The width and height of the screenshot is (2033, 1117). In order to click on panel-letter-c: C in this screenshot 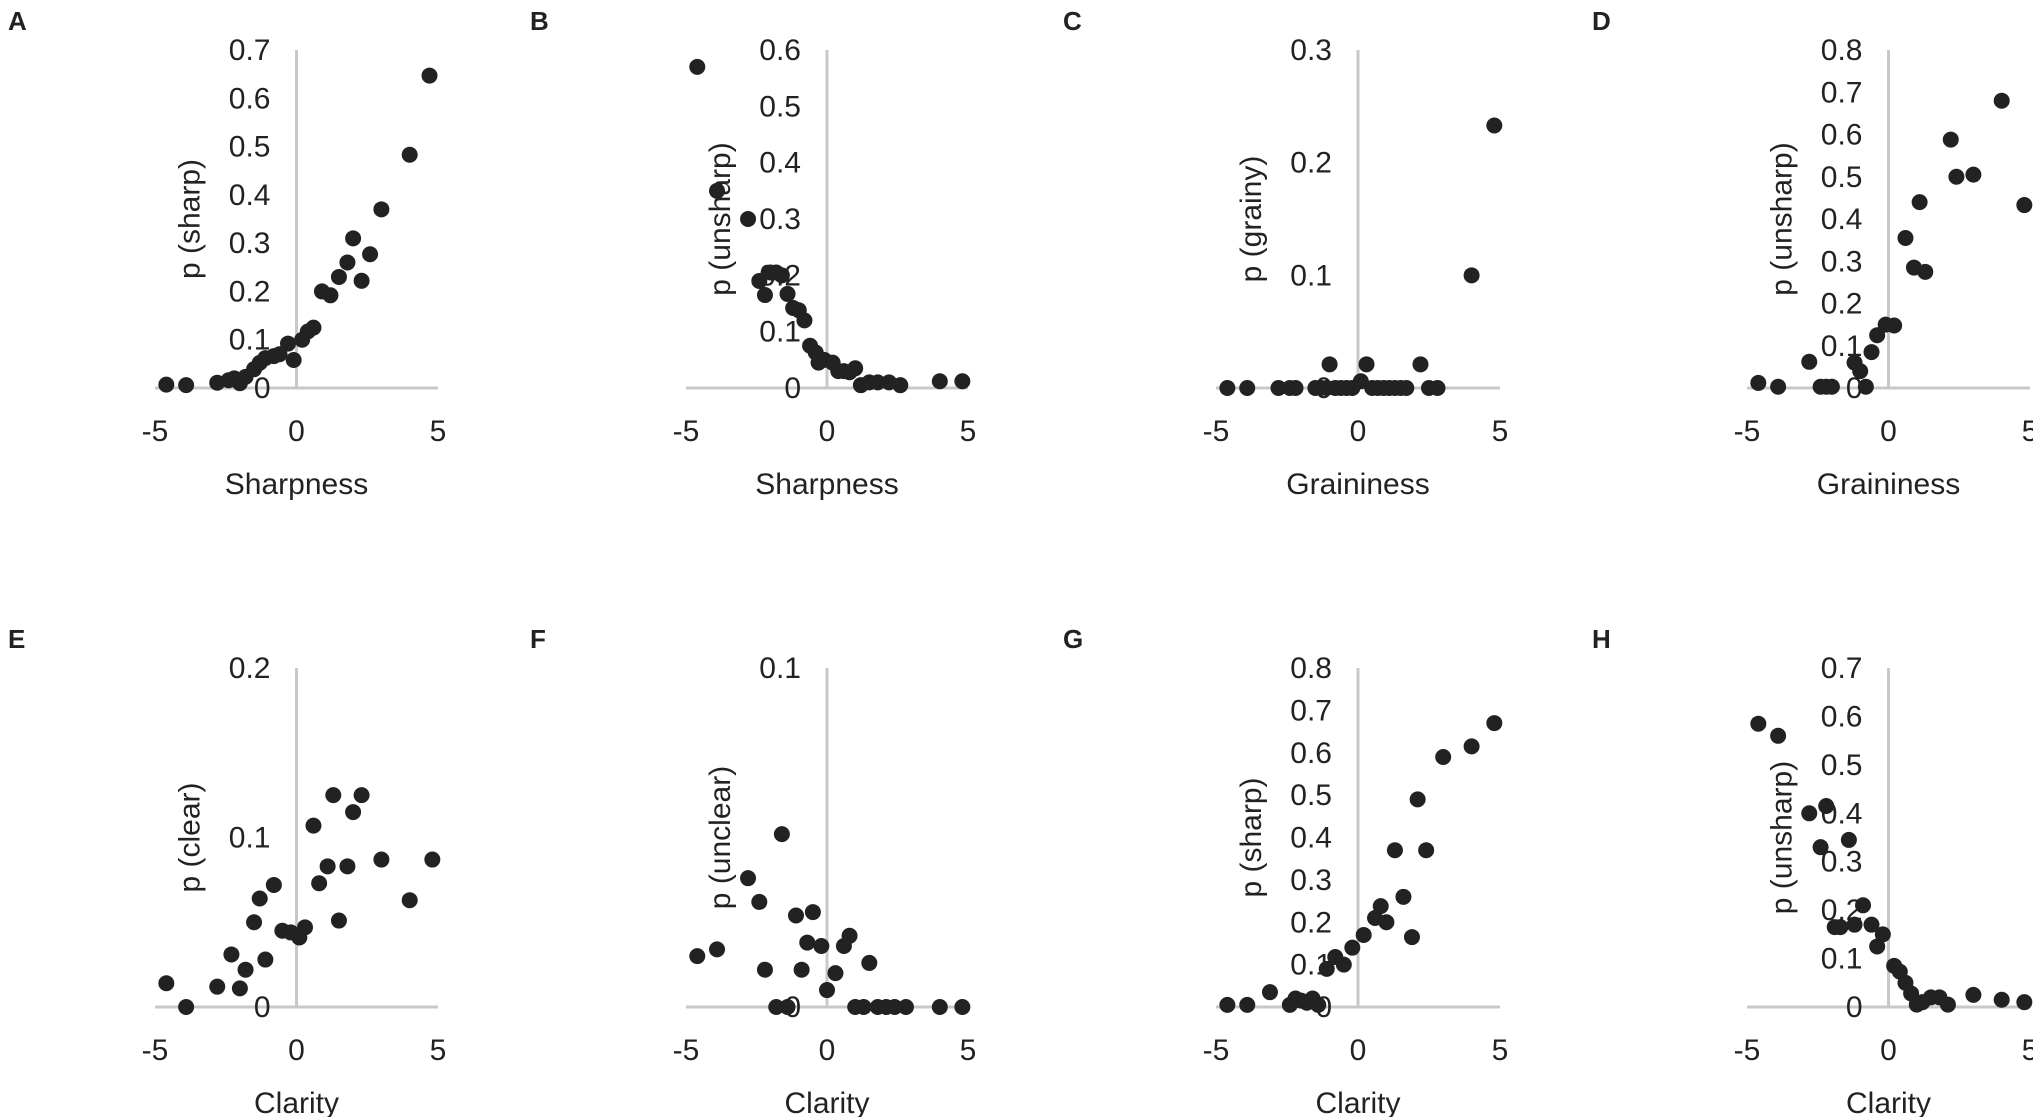, I will do `click(1072, 21)`.